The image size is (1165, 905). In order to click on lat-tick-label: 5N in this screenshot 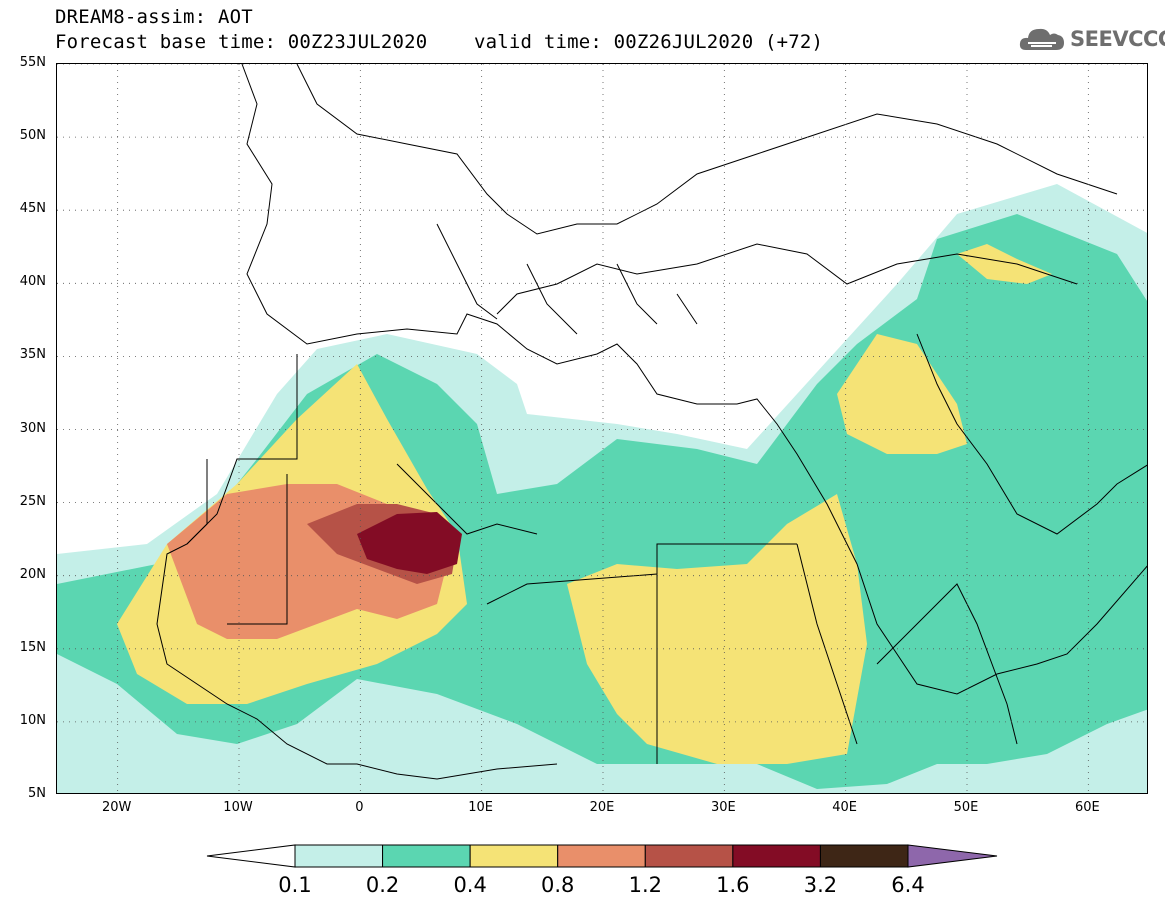, I will do `click(37, 793)`.